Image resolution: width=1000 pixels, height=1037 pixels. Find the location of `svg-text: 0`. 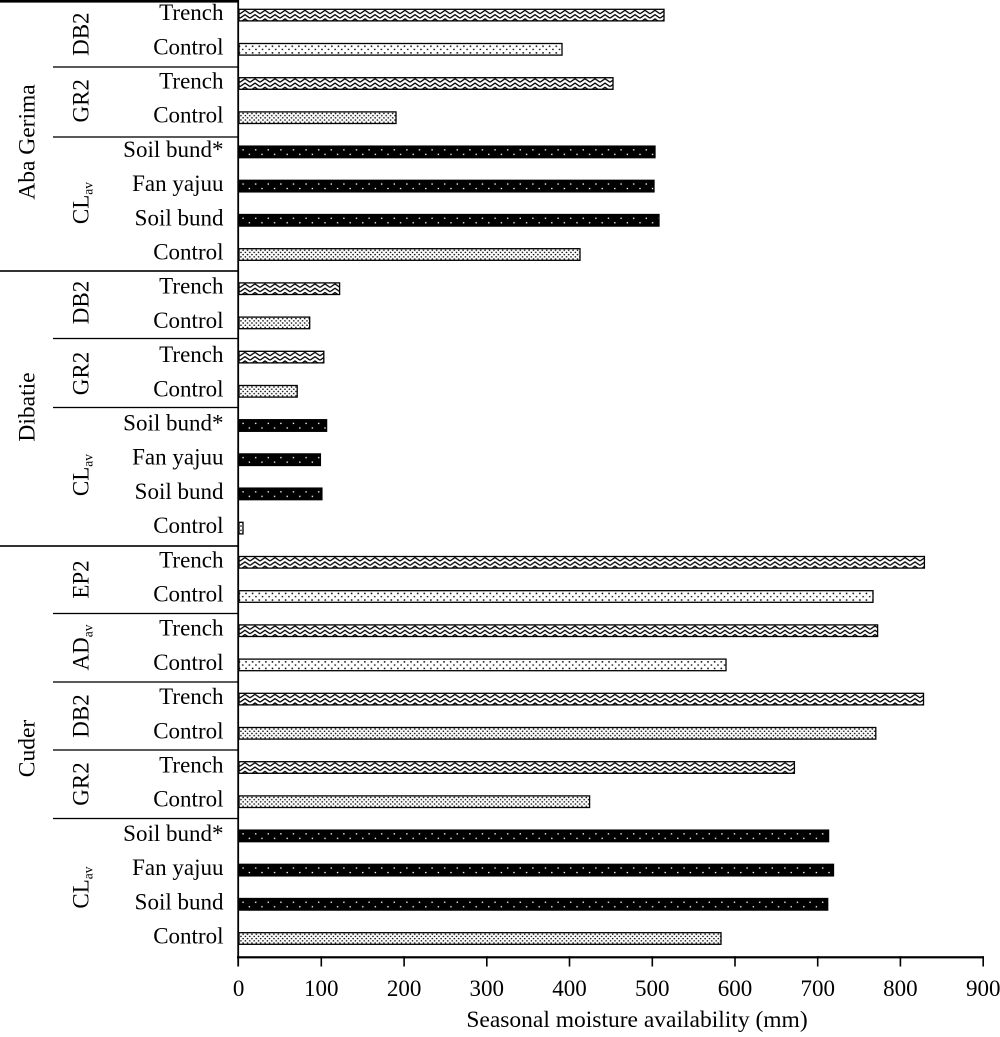

svg-text: 0 is located at coordinates (239, 988).